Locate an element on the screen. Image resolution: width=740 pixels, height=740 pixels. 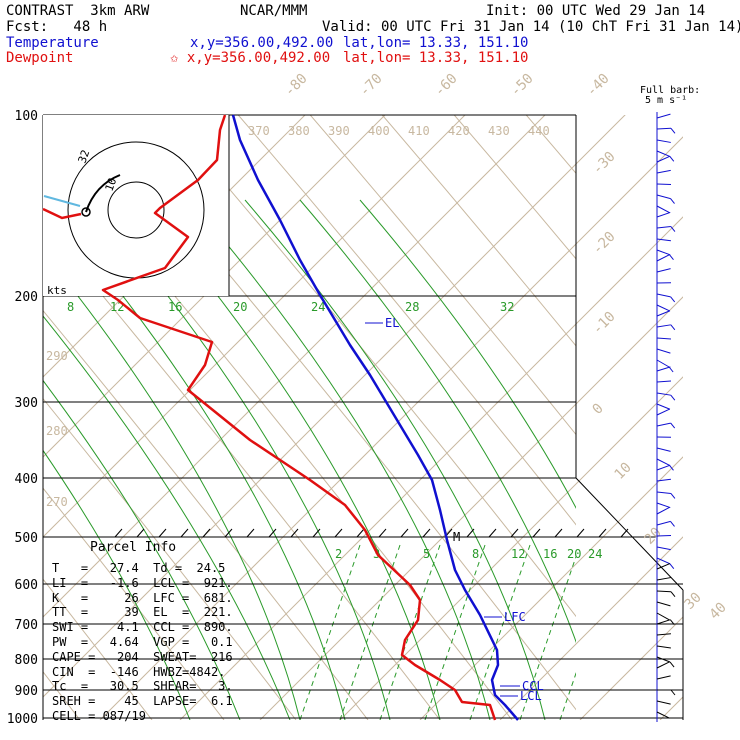
pressure-label: 200 is located at coordinates (26, 297).